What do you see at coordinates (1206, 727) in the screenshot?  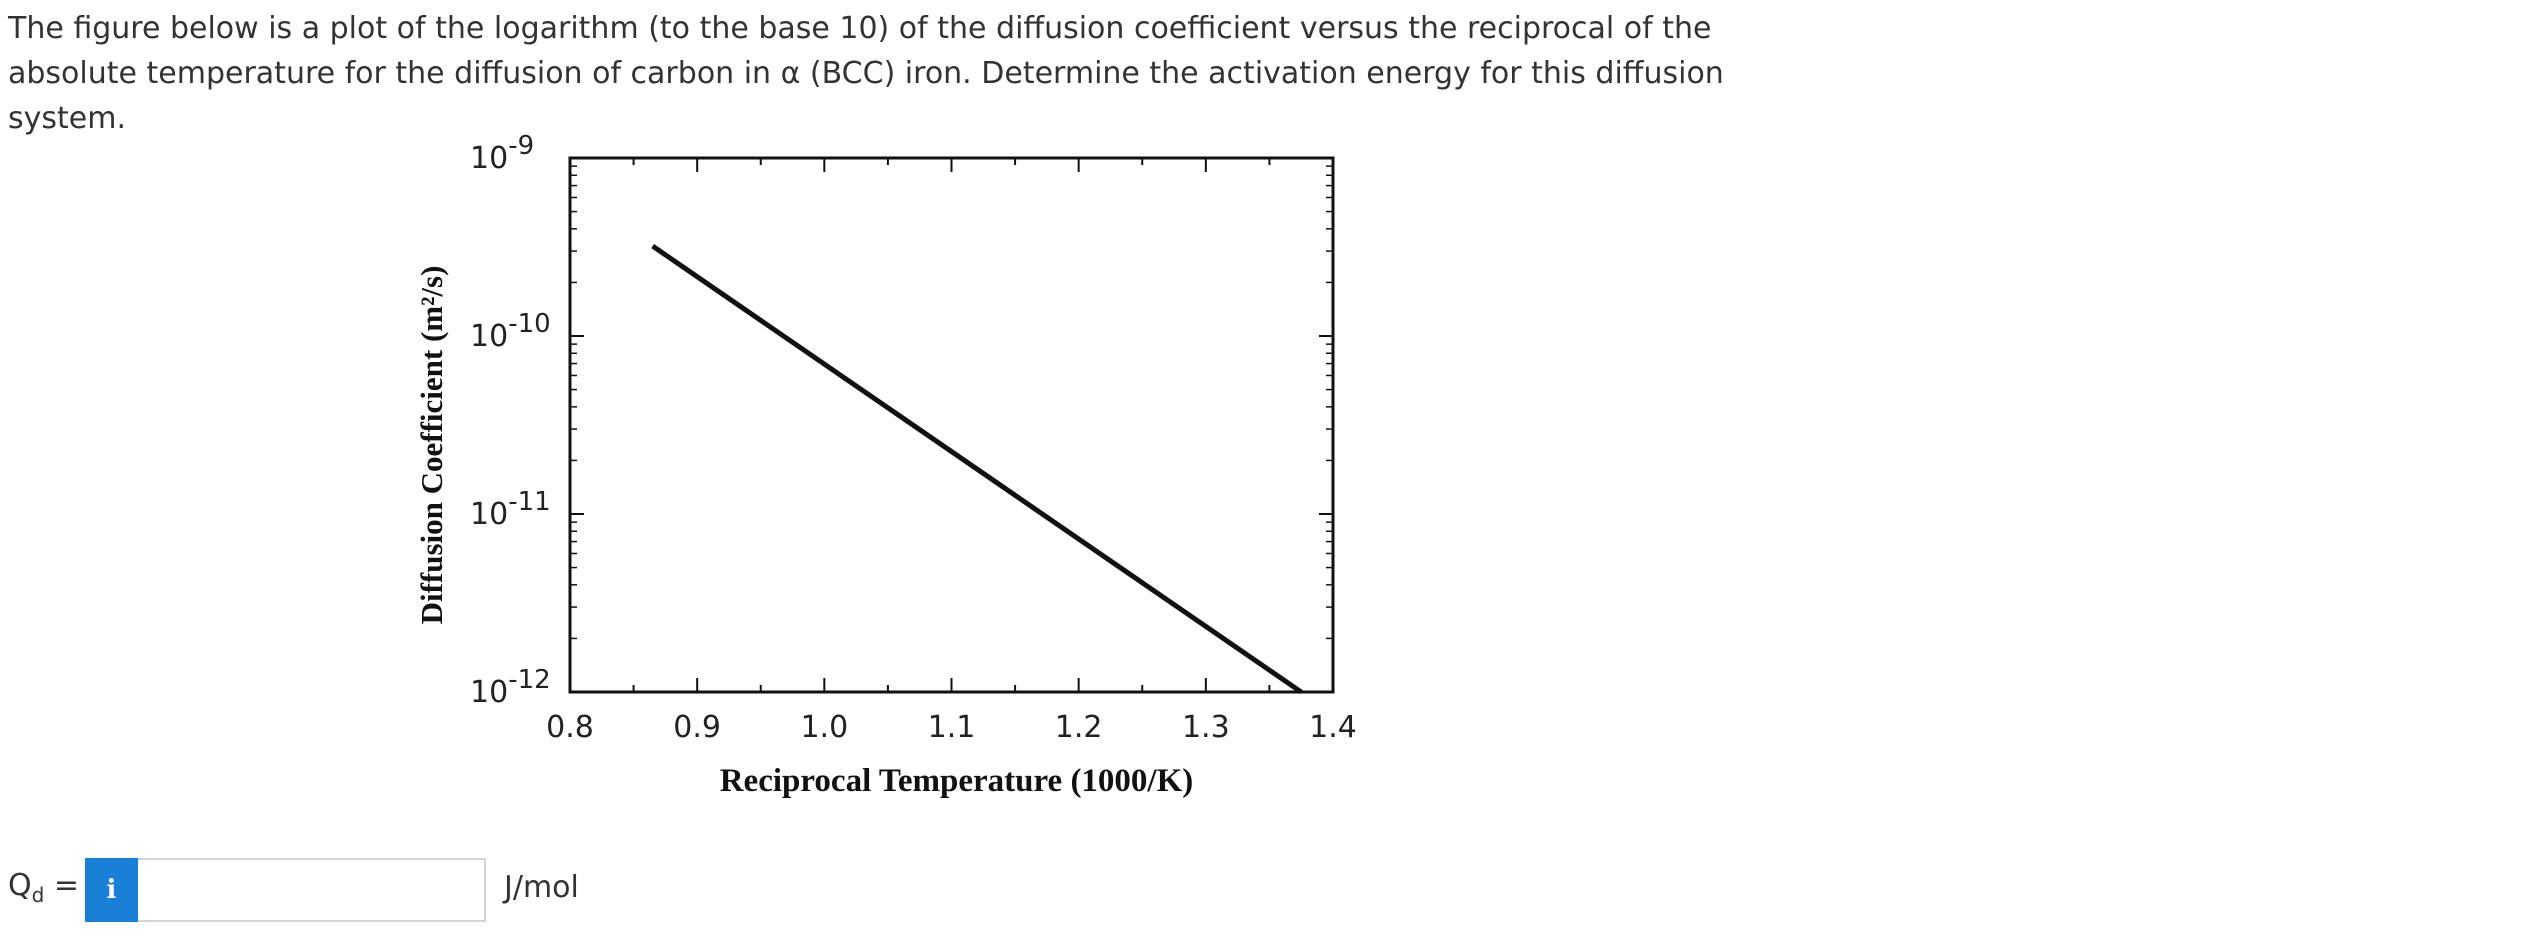 I see `x-tick-label: 1.3` at bounding box center [1206, 727].